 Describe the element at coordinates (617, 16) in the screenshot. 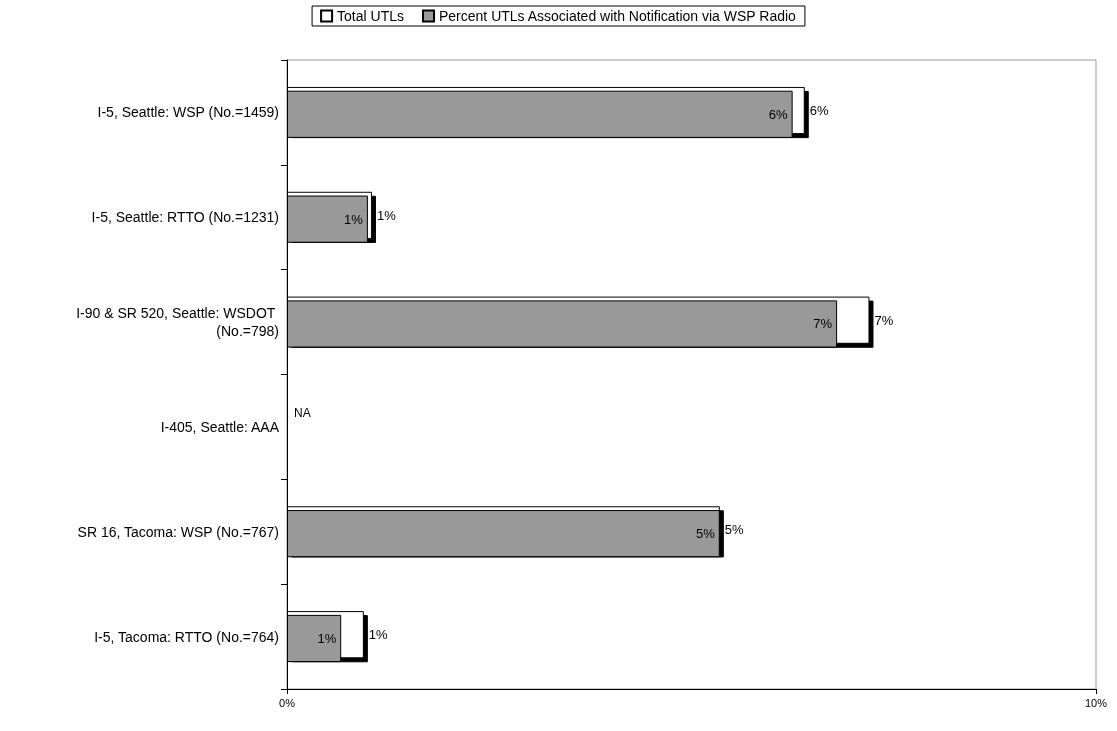

I see `legend-label: Percent UTLs Associated with Notification via WSP Radio` at that location.